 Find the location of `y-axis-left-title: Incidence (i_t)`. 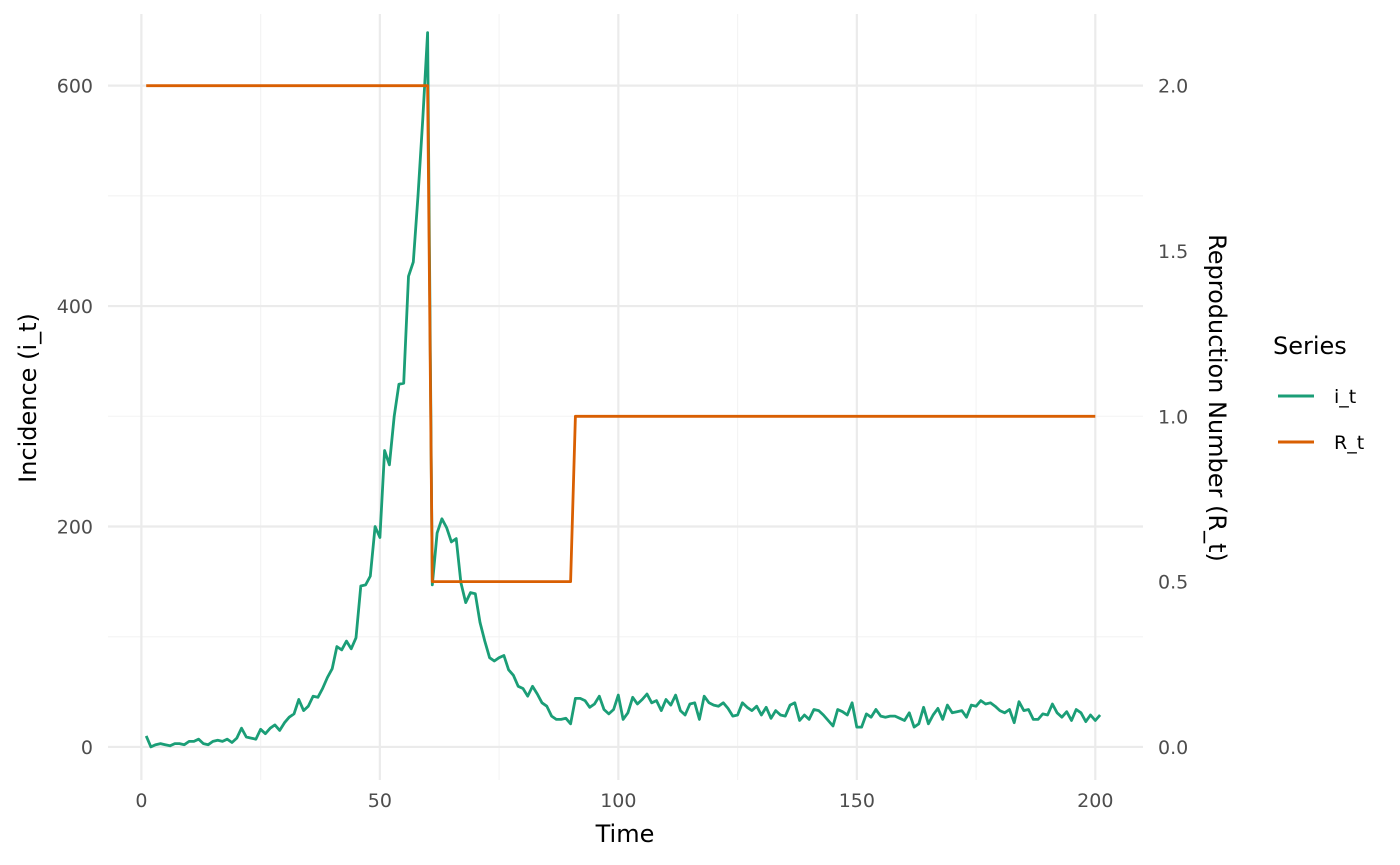

y-axis-left-title: Incidence (i_t) is located at coordinates (28, 398).